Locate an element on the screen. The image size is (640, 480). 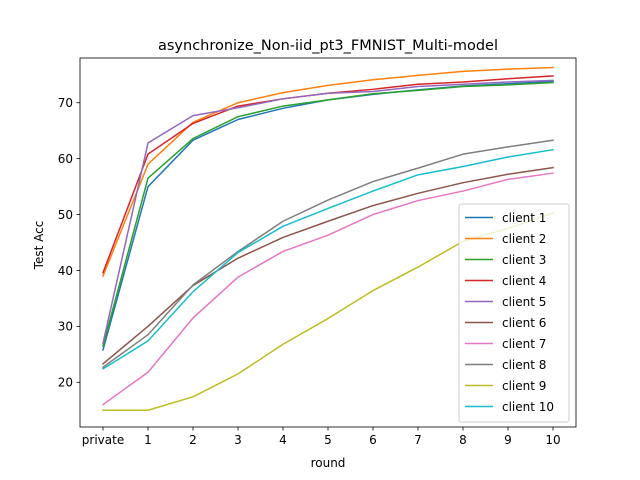
y-tick-label: 20 is located at coordinates (65, 383).